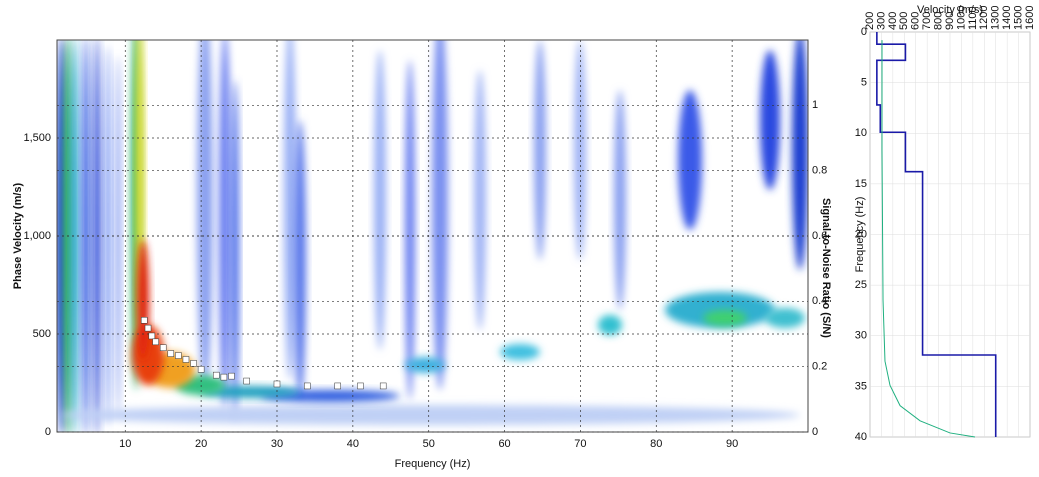 This screenshot has height=477, width=1039. Describe the element at coordinates (815, 105) in the screenshot. I see `y2-tick-label: 1` at that location.